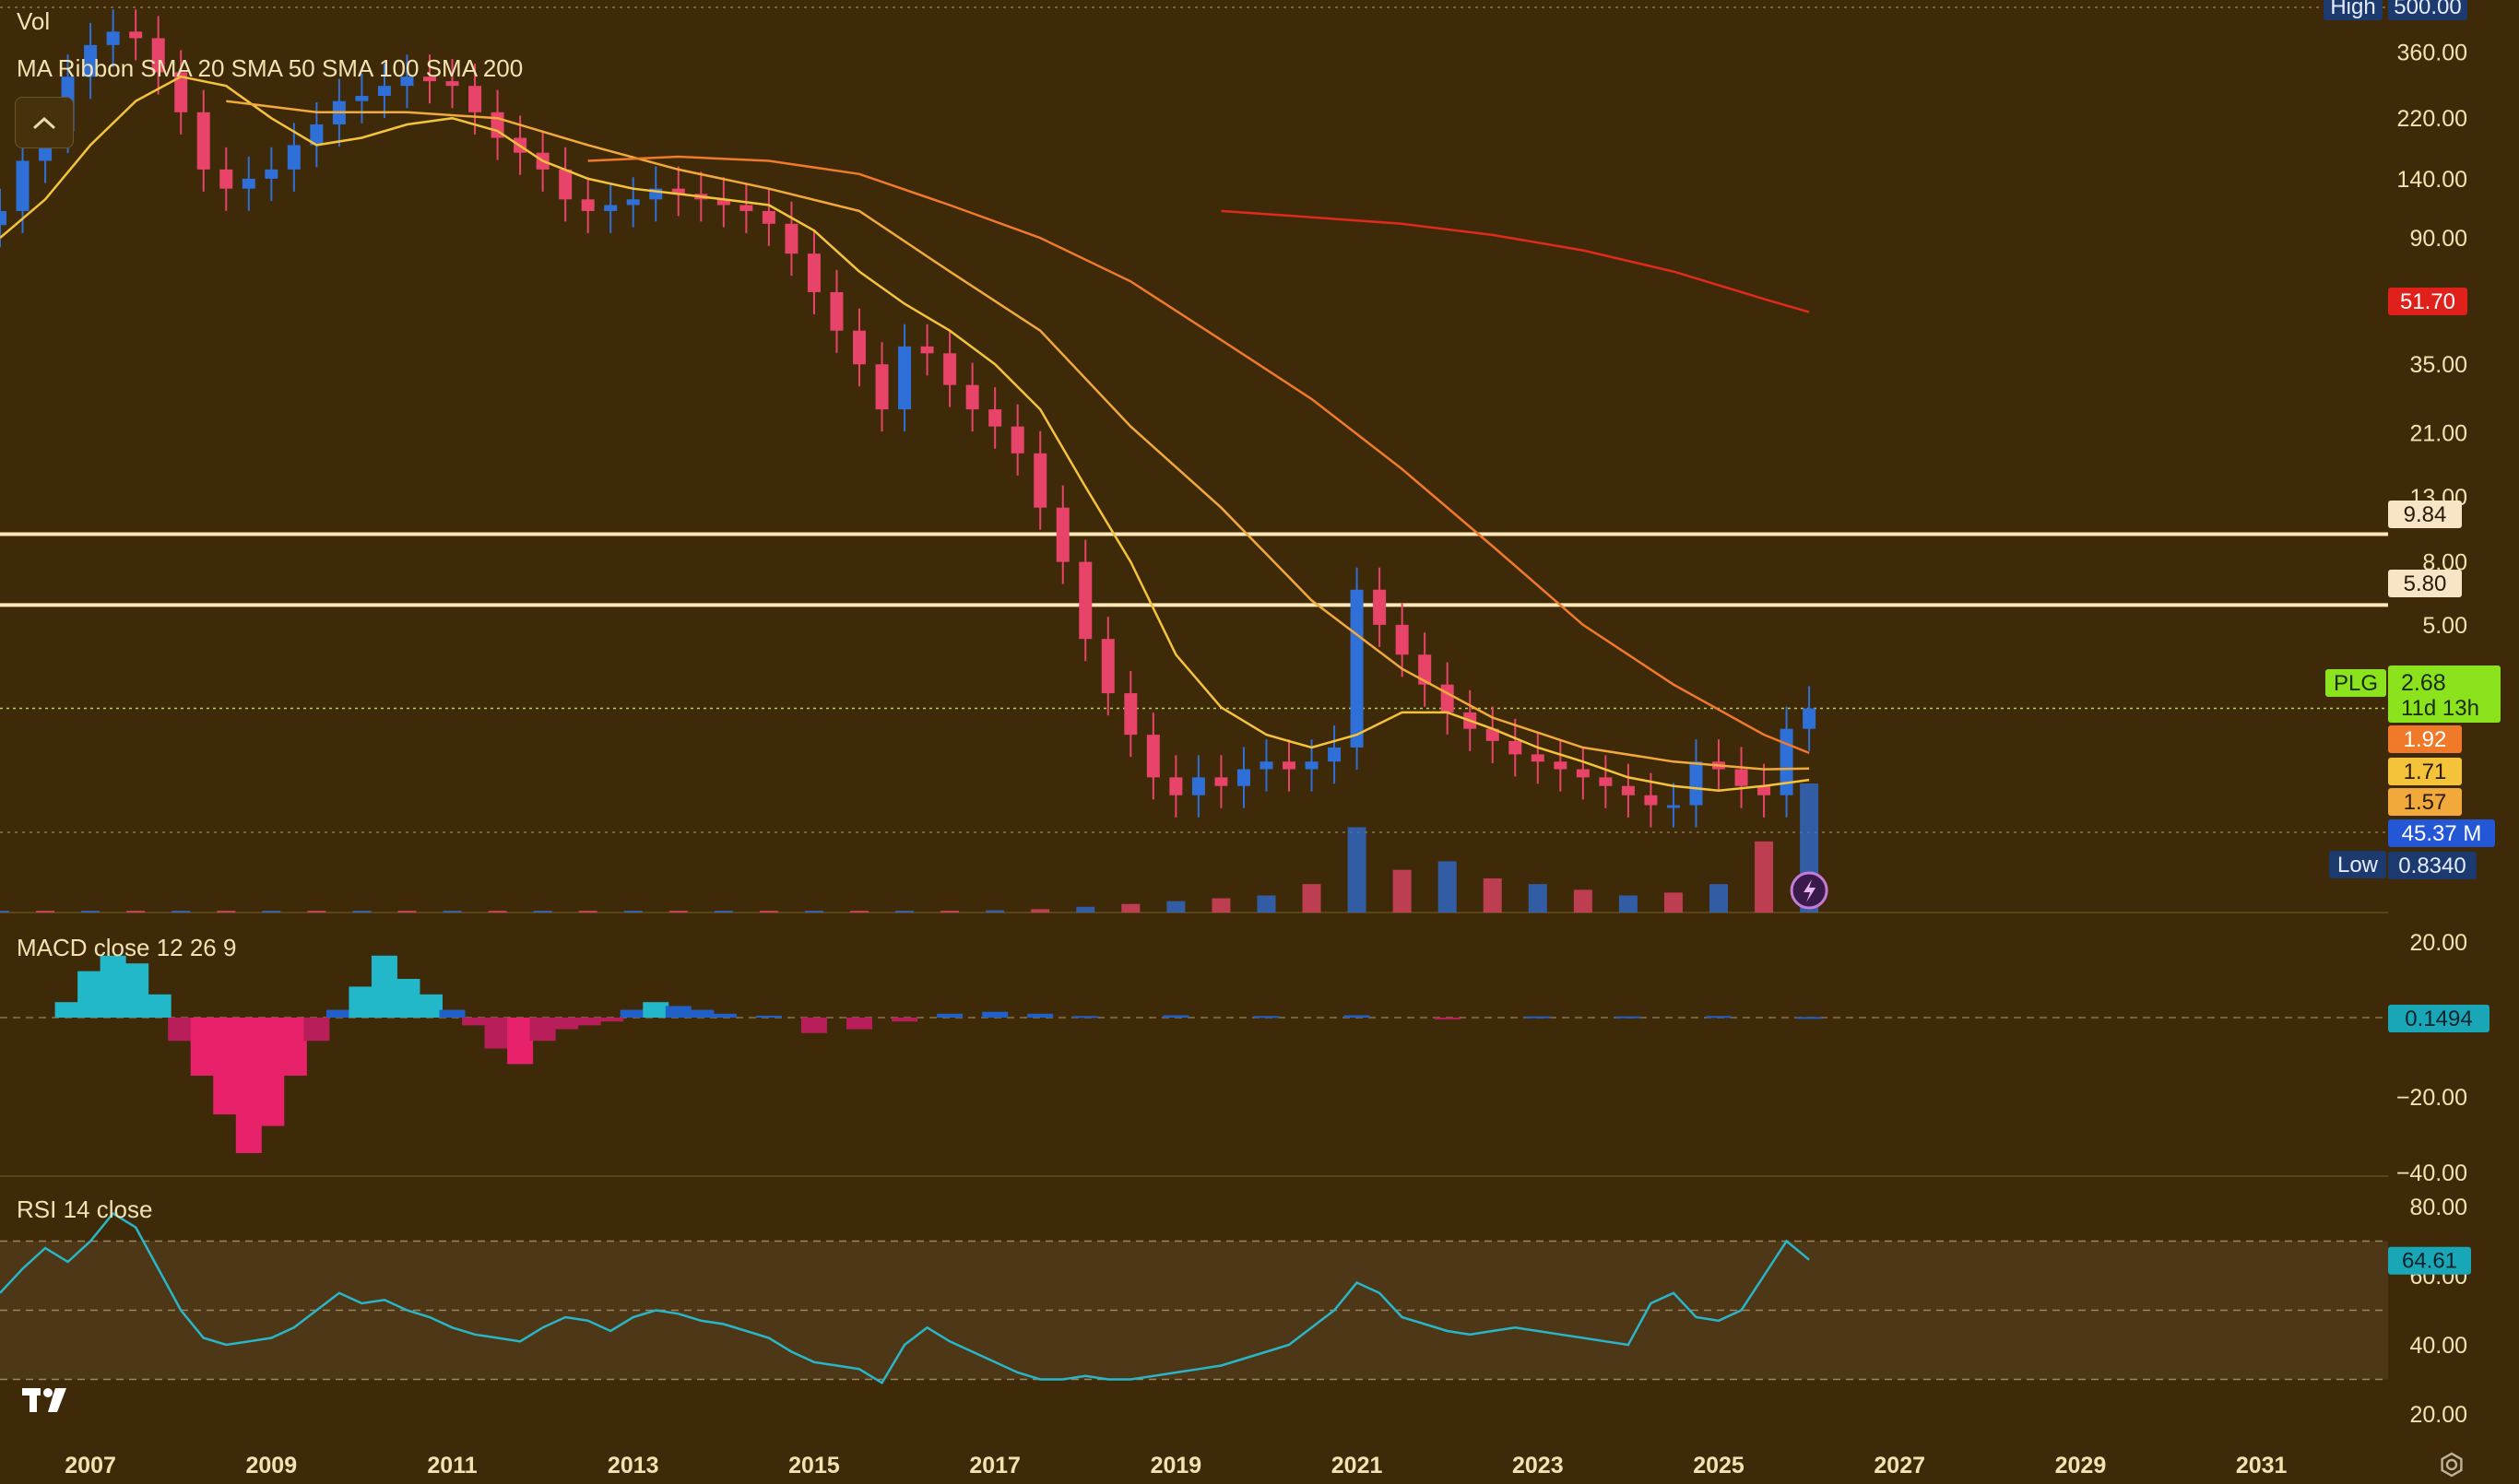  I want to click on time-axis-tick: 2011, so click(452, 1466).